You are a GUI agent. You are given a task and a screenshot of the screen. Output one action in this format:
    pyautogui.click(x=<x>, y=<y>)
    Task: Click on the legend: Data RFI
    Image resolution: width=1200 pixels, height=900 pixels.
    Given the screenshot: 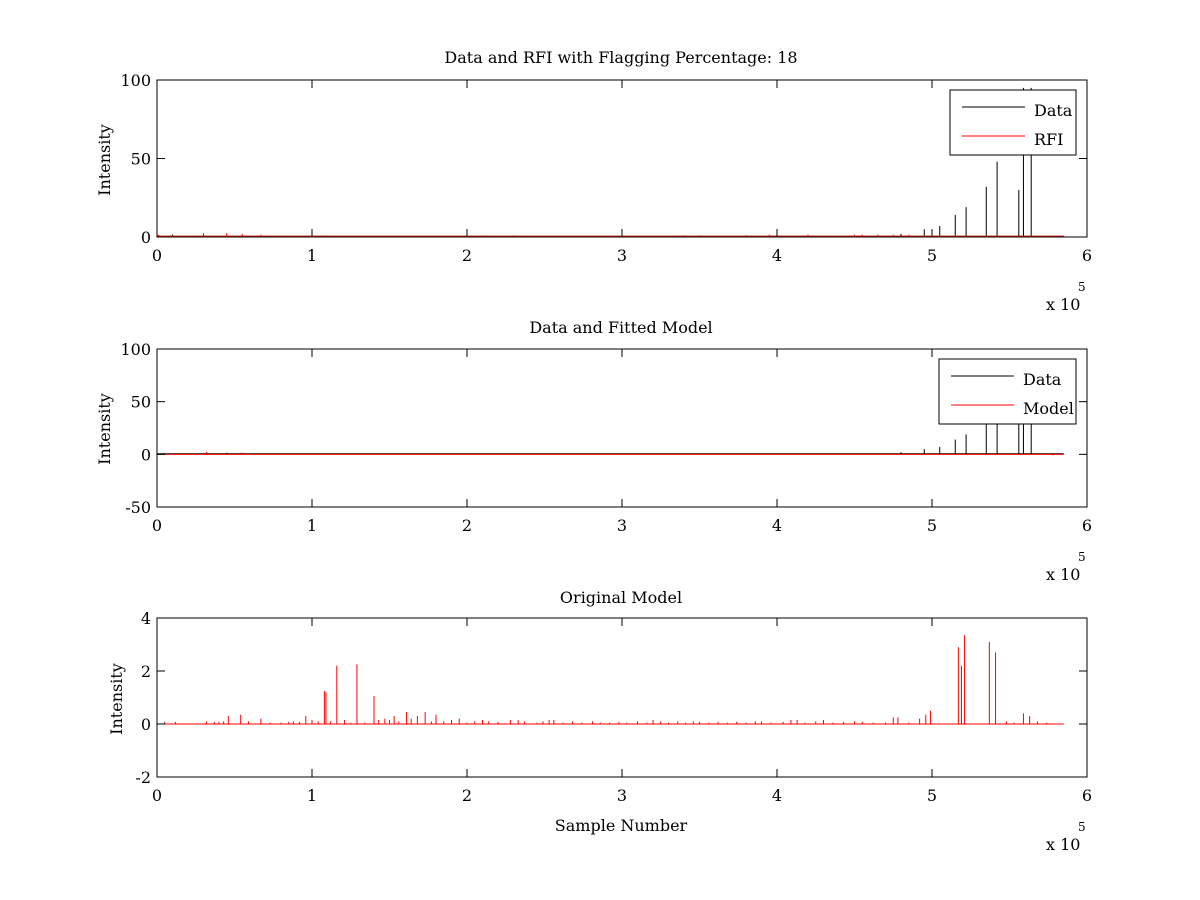 What is the action you would take?
    pyautogui.click(x=1013, y=122)
    